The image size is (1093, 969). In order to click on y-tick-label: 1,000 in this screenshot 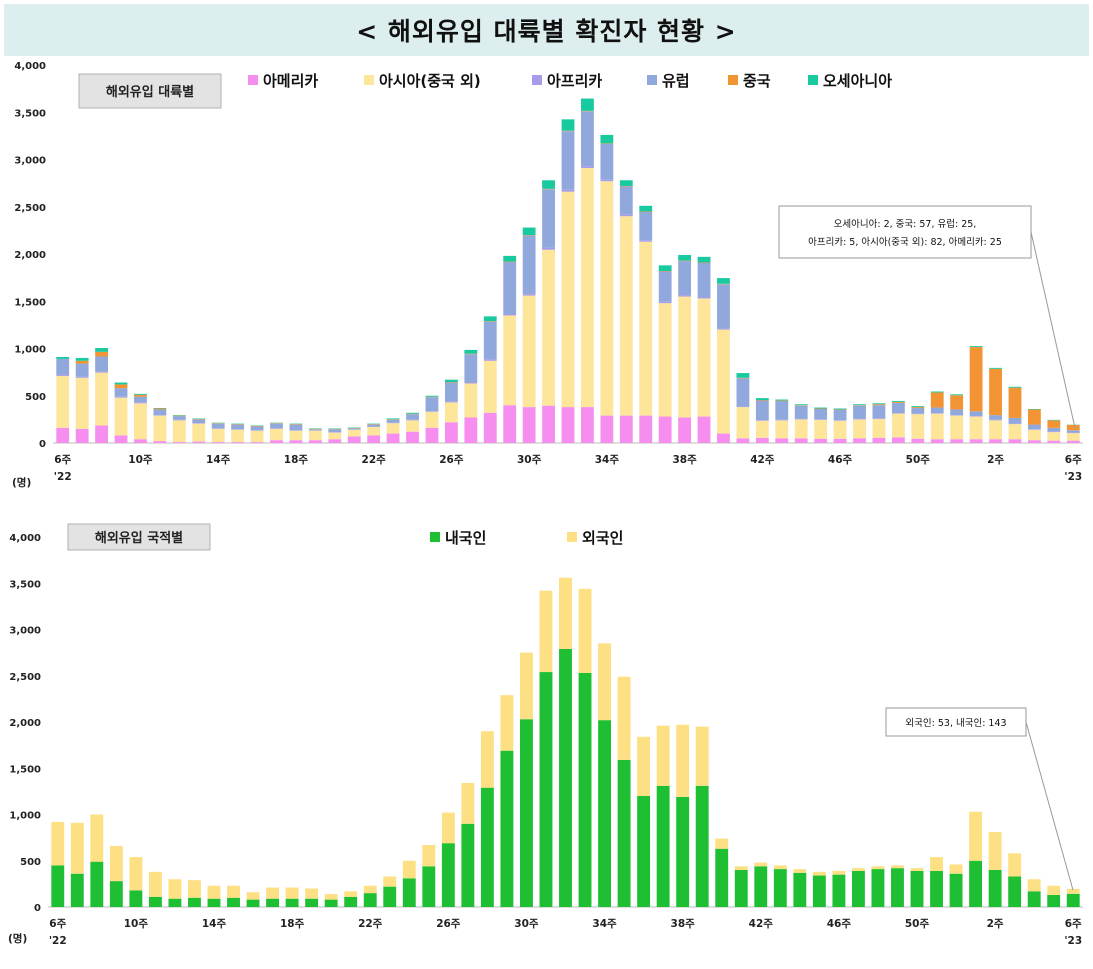, I will do `click(25, 816)`.